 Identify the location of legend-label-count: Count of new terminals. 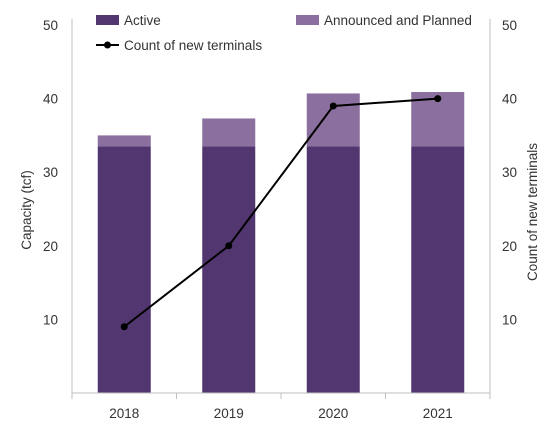
(193, 45).